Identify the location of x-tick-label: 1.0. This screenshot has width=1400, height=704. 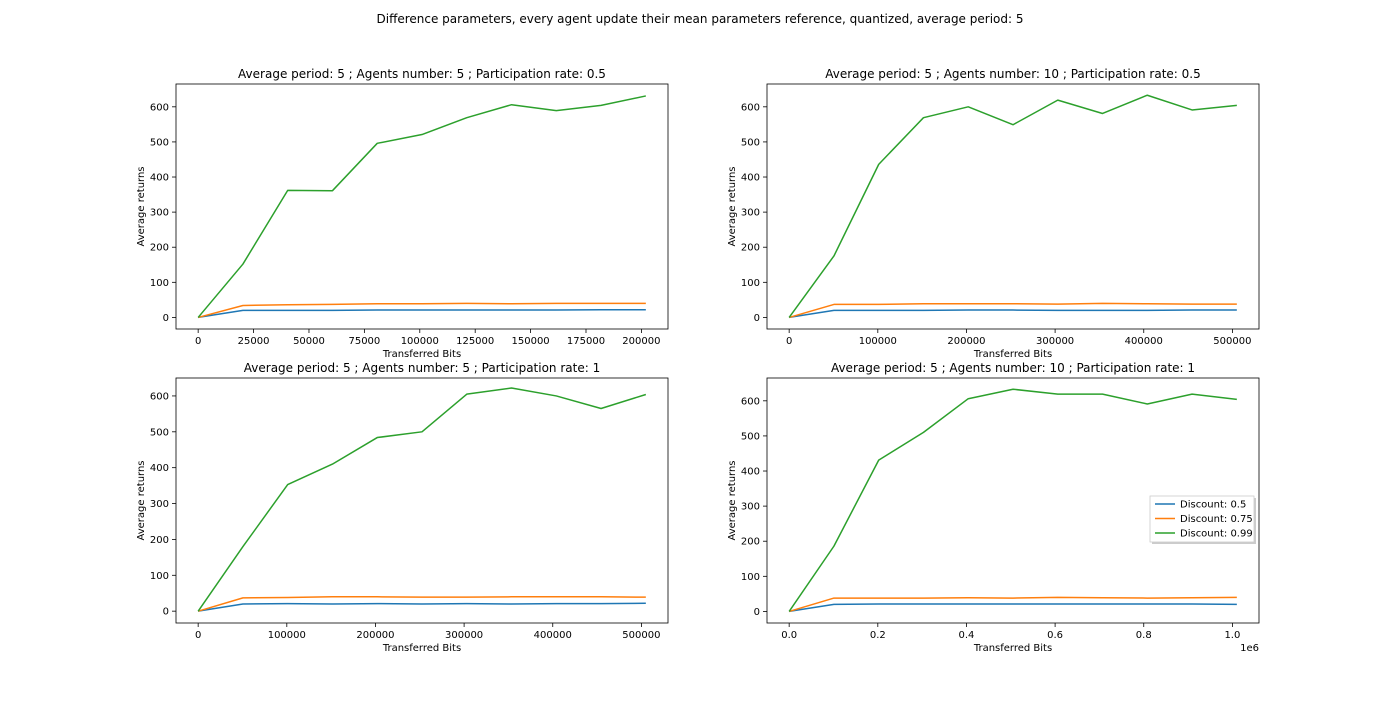
(1232, 635).